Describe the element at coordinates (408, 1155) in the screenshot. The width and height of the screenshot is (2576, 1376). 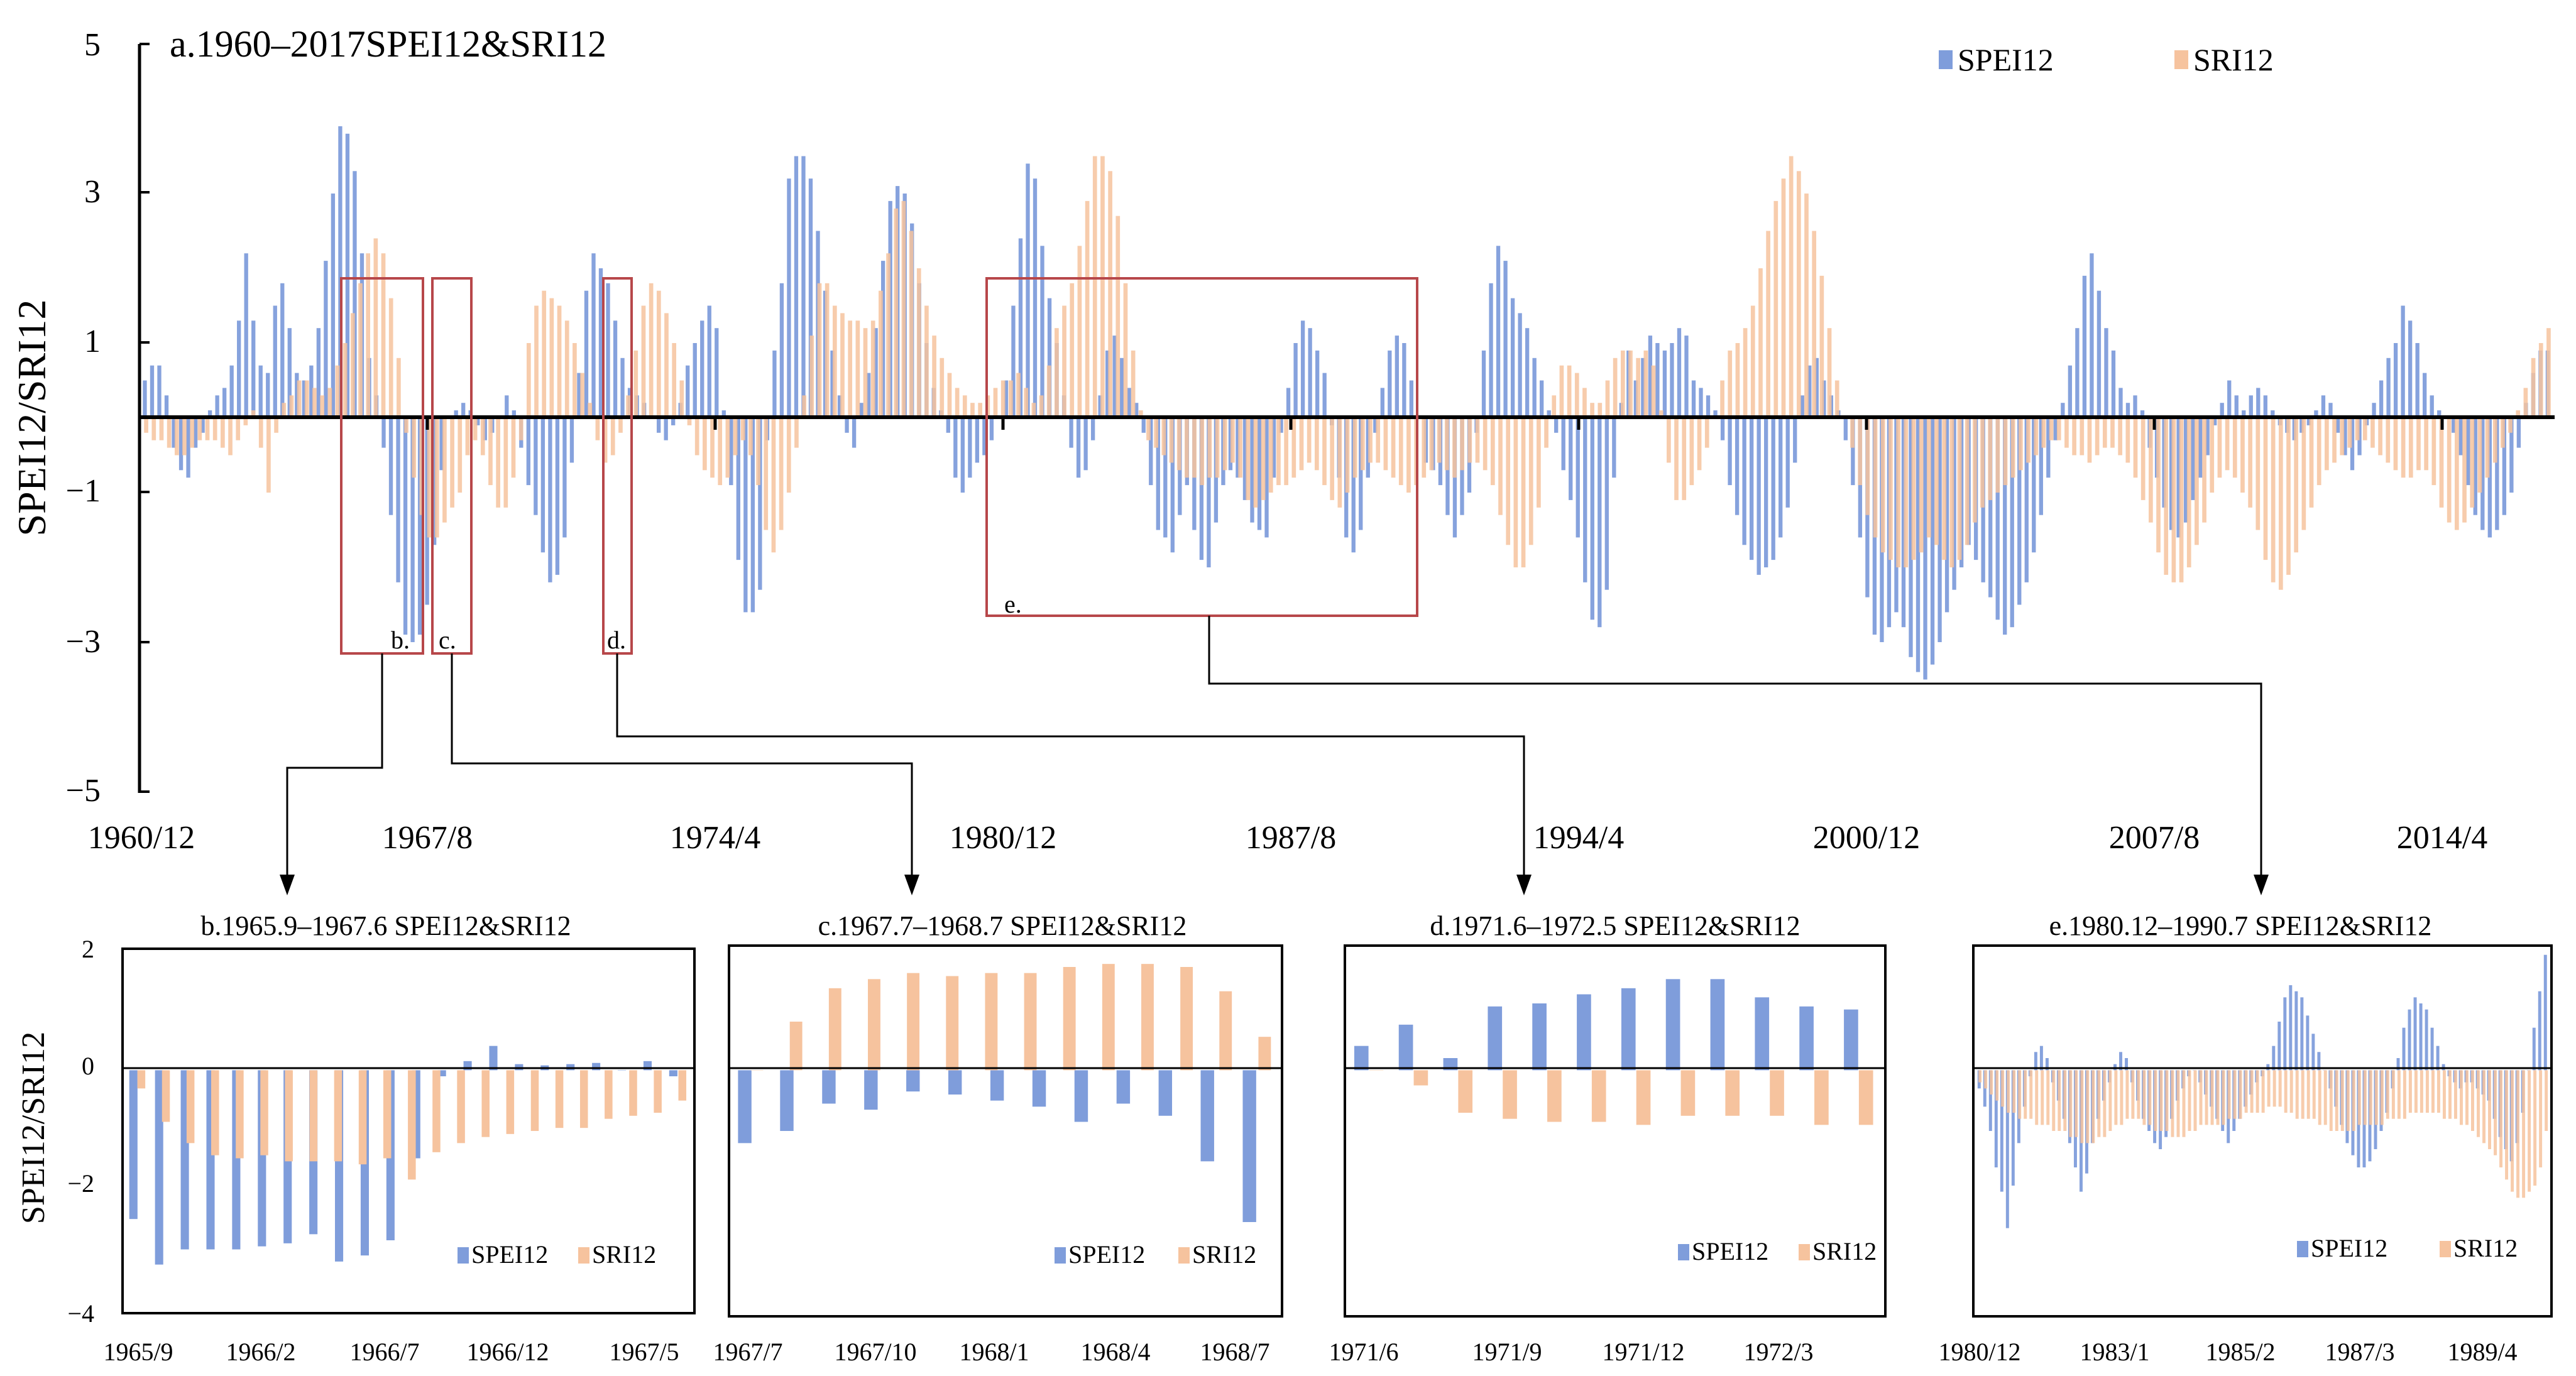
I see `panel-b-bars` at that location.